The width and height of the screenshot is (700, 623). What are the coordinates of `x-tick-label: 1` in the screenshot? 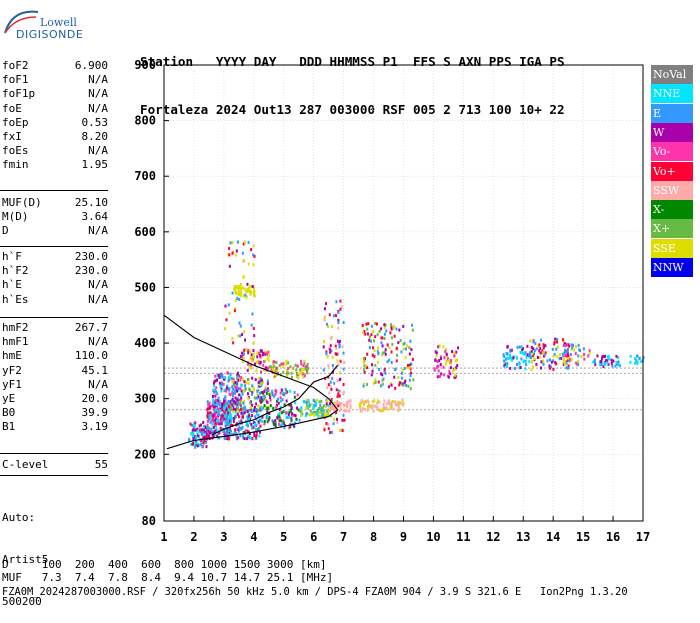 It's located at (163, 537).